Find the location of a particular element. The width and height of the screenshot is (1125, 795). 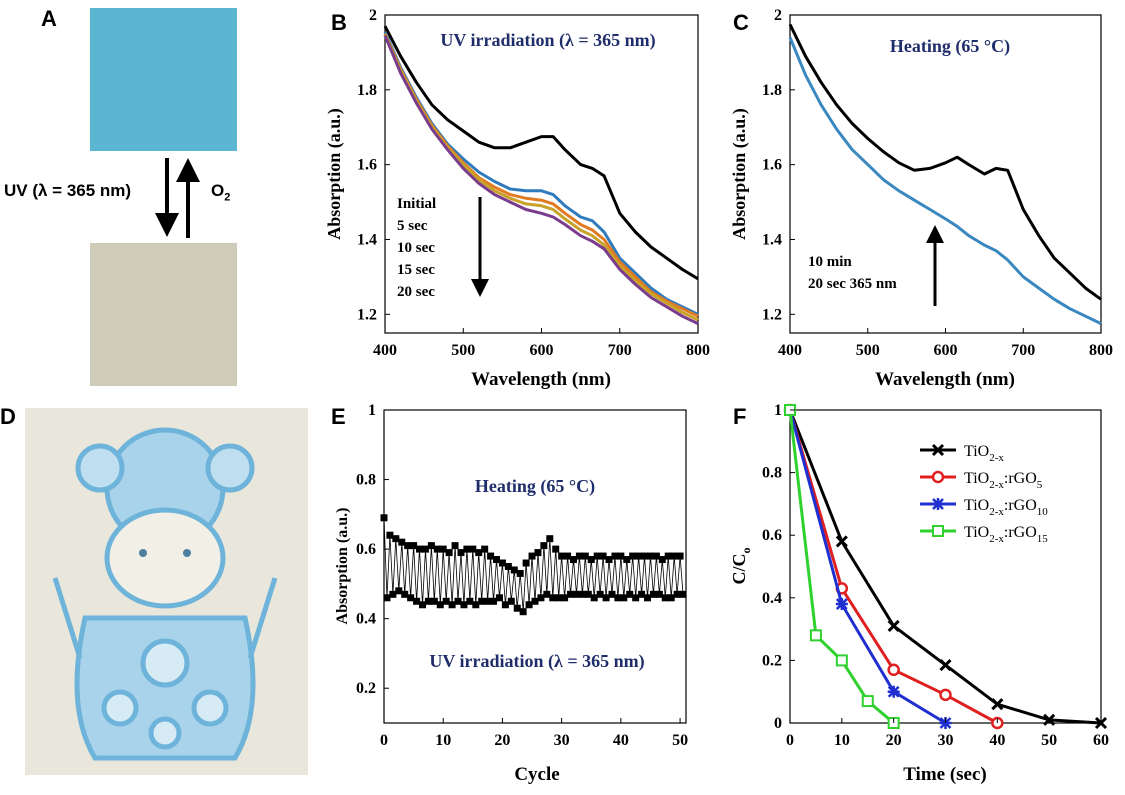

chart-b-y-tick-label: 1.8 is located at coordinates (367, 90).